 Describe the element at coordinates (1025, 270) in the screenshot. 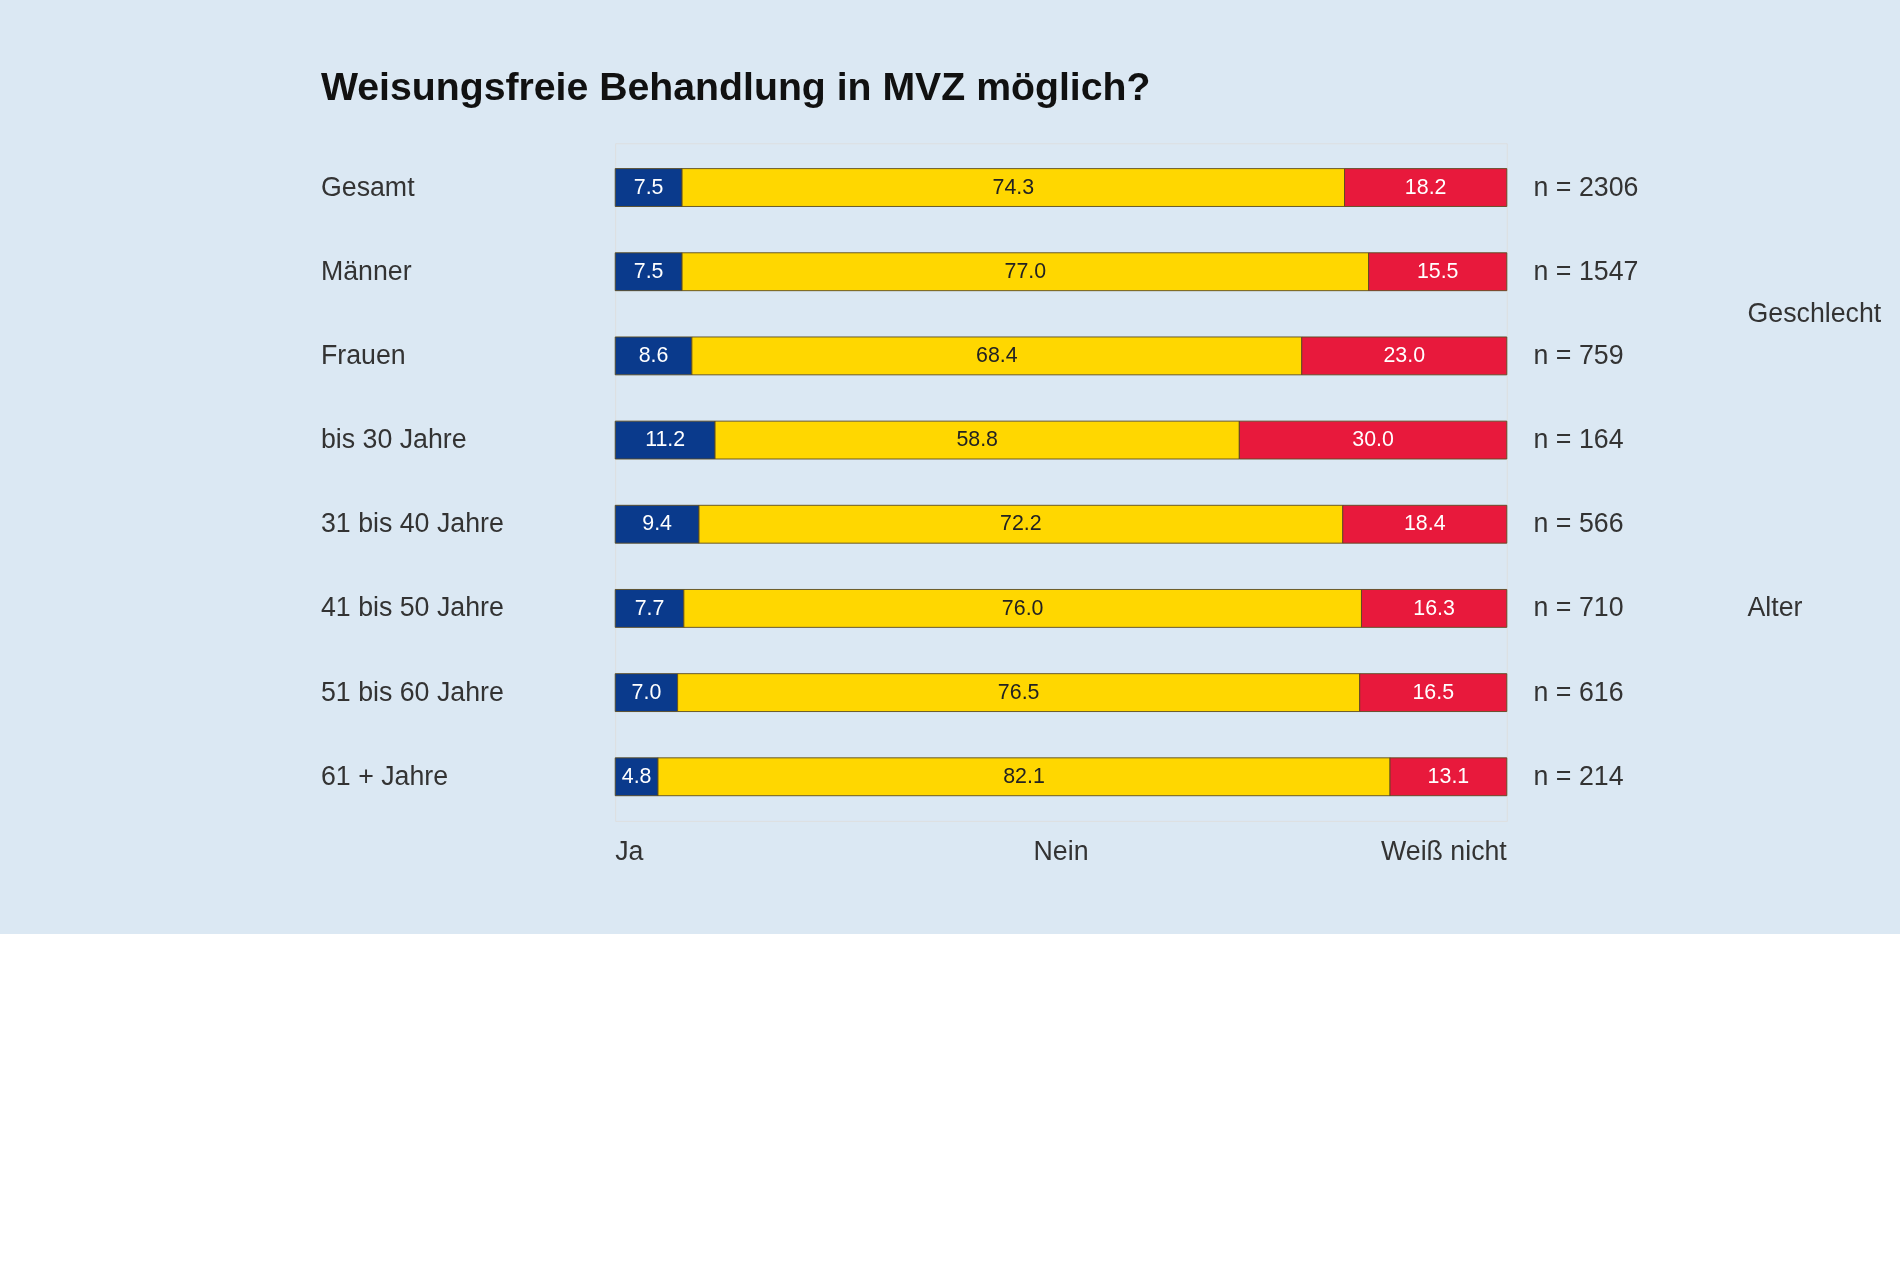

I see `data-label: 77.0` at that location.